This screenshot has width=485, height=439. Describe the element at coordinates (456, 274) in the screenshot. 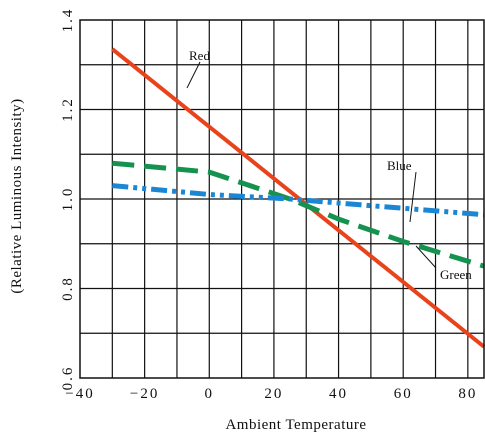

I see `series-label-green: Green` at that location.